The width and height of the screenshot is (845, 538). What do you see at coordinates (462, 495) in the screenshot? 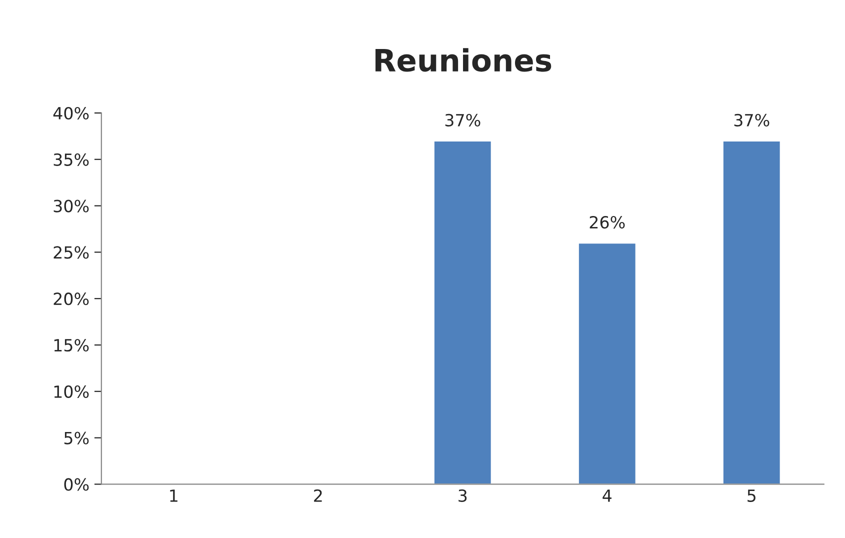
I see `x-tick-label: 3` at bounding box center [462, 495].